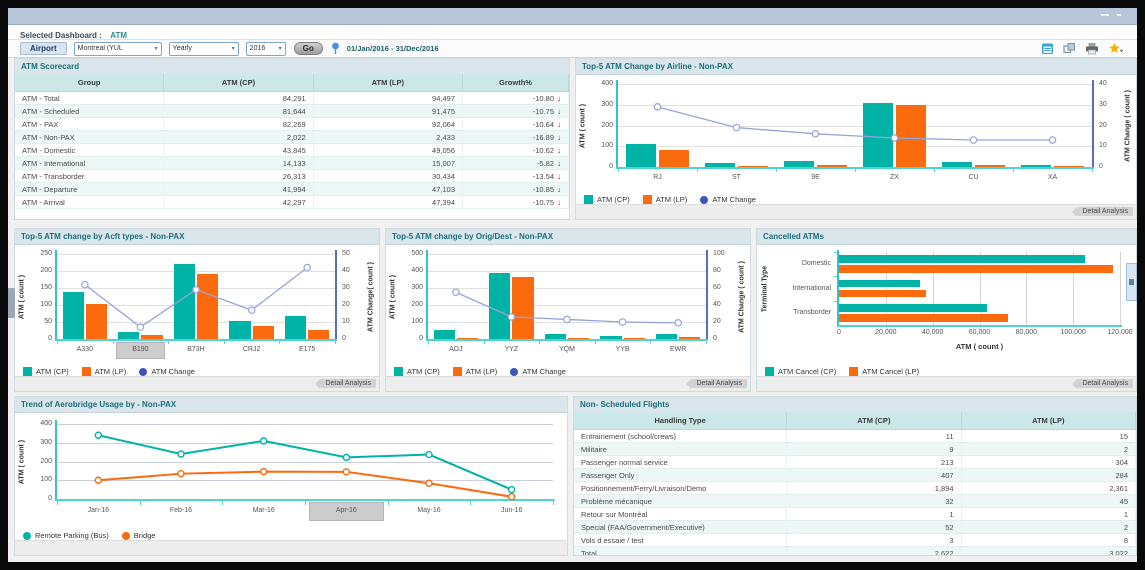 Image resolution: width=1145 pixels, height=570 pixels. Describe the element at coordinates (567, 349) in the screenshot. I see `x-category-label: YQM` at that location.